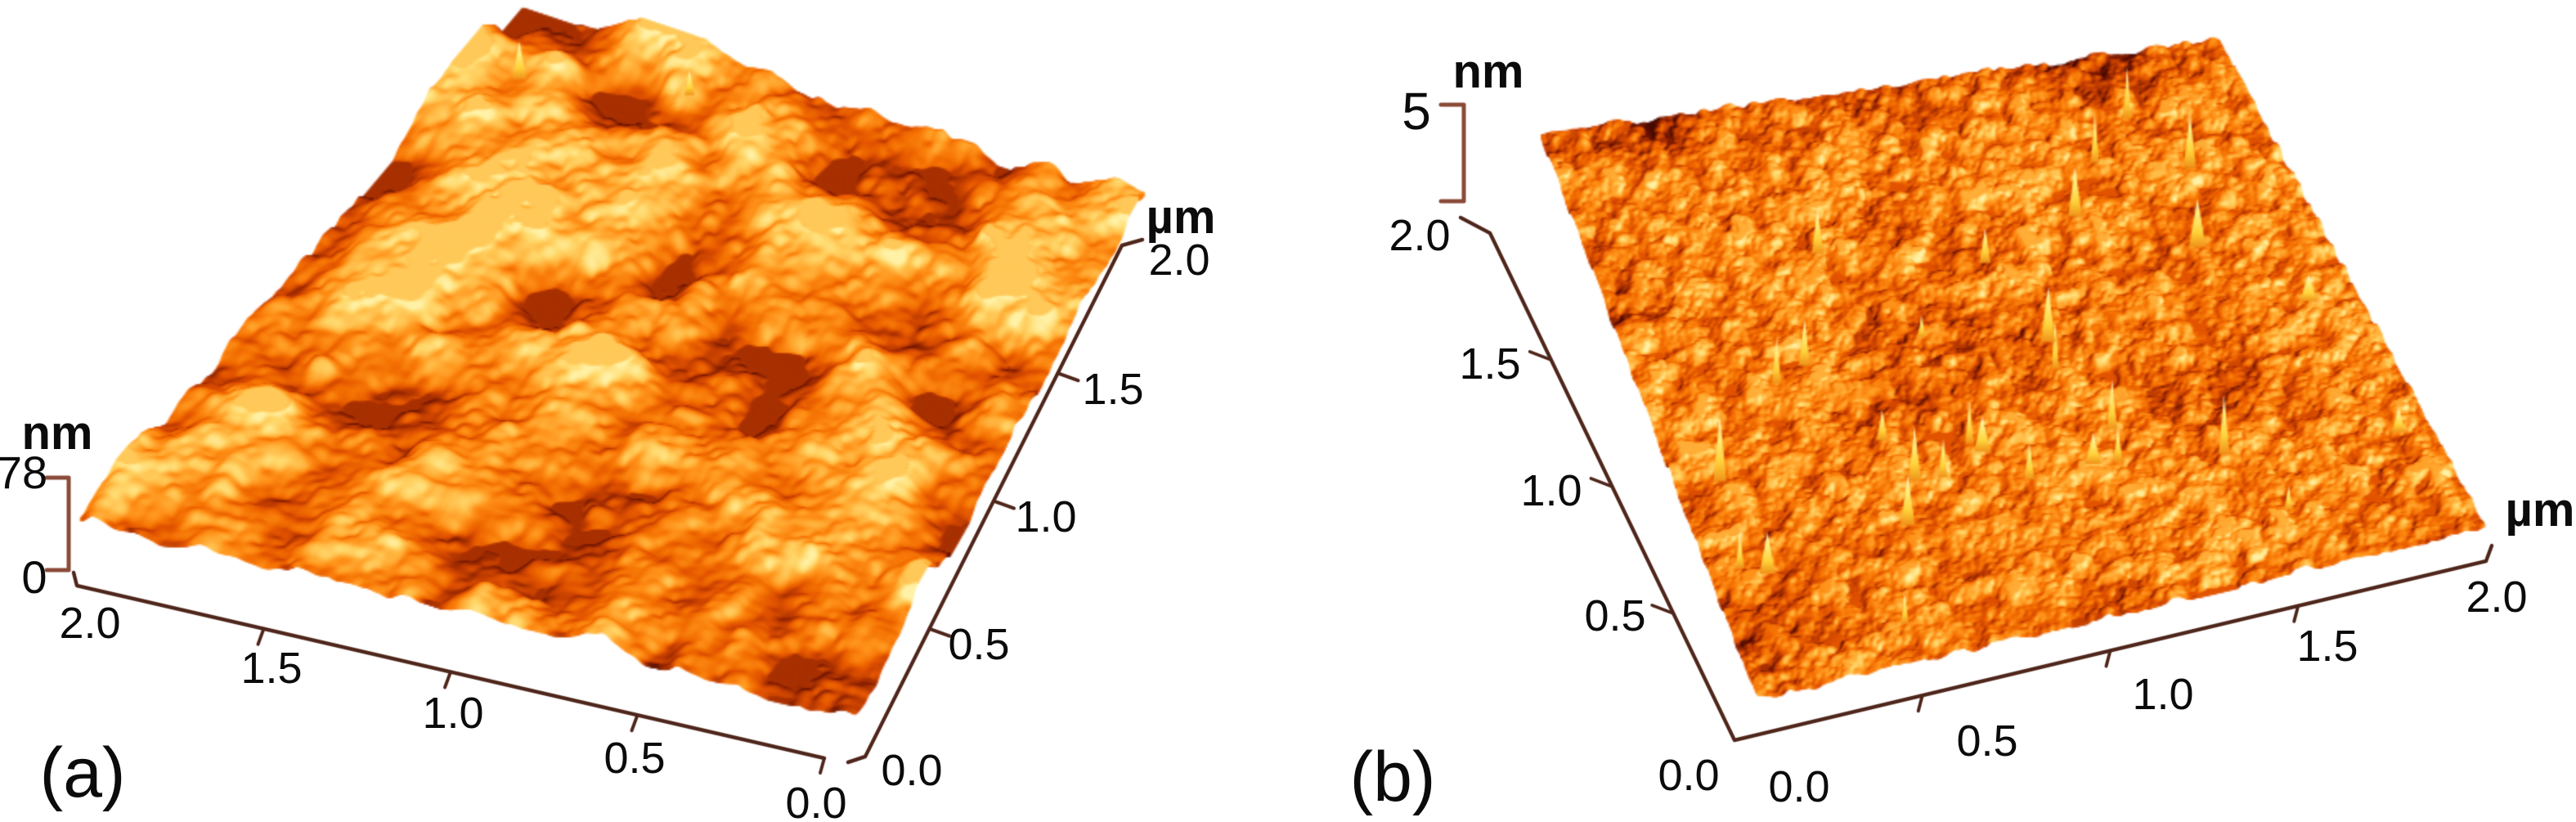 The width and height of the screenshot is (2576, 822). I want to click on panel-a-x-tick-label: 1.0, so click(453, 713).